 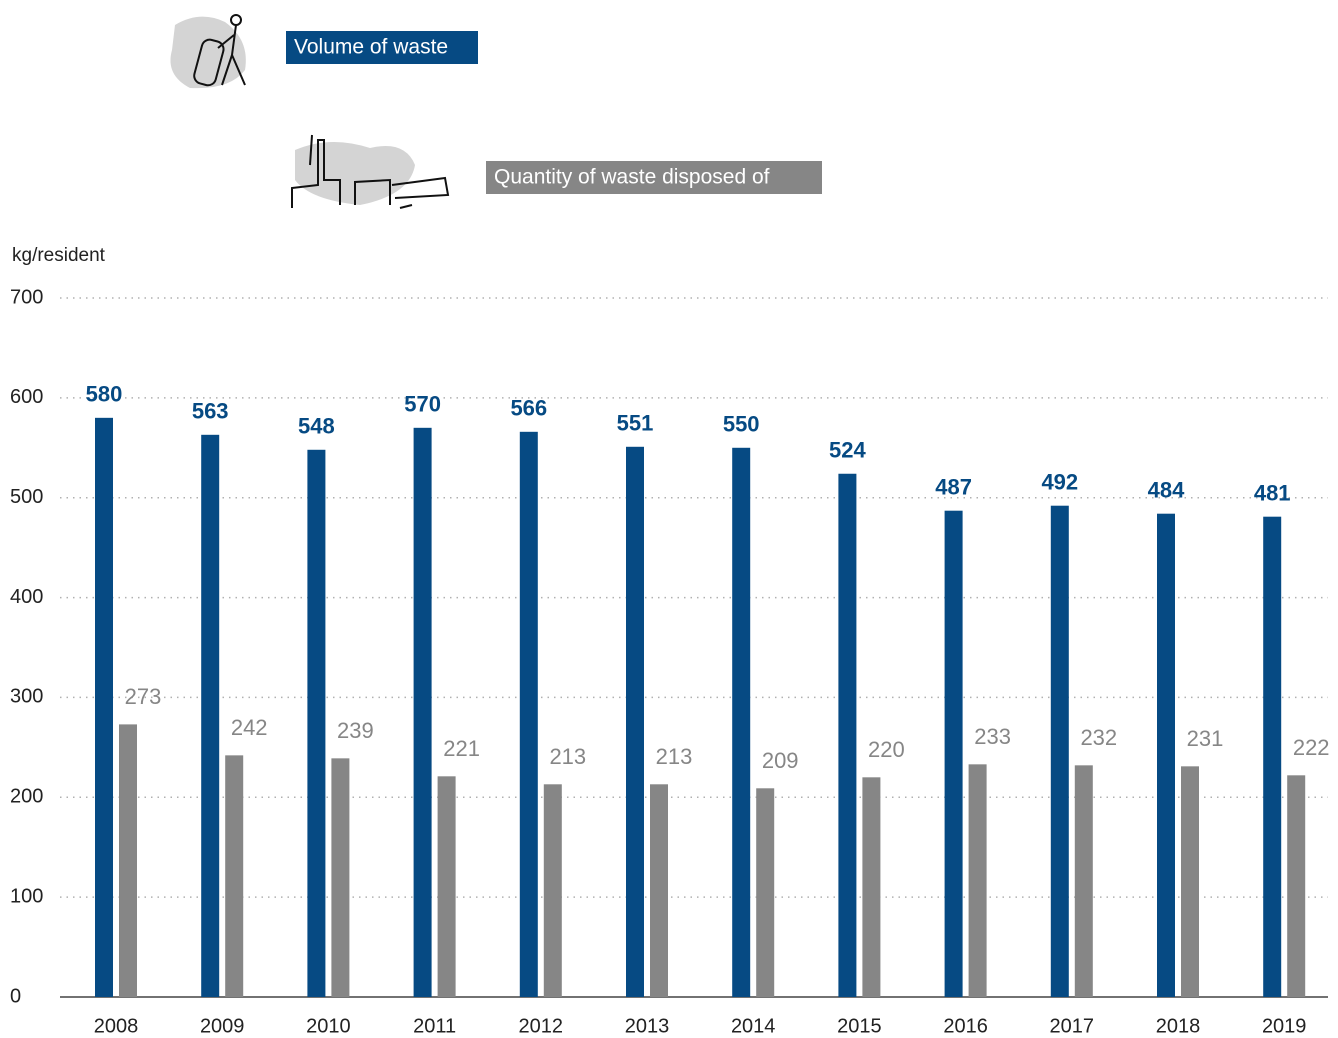 What do you see at coordinates (26, 697) in the screenshot?
I see `y-tick-label: 300` at bounding box center [26, 697].